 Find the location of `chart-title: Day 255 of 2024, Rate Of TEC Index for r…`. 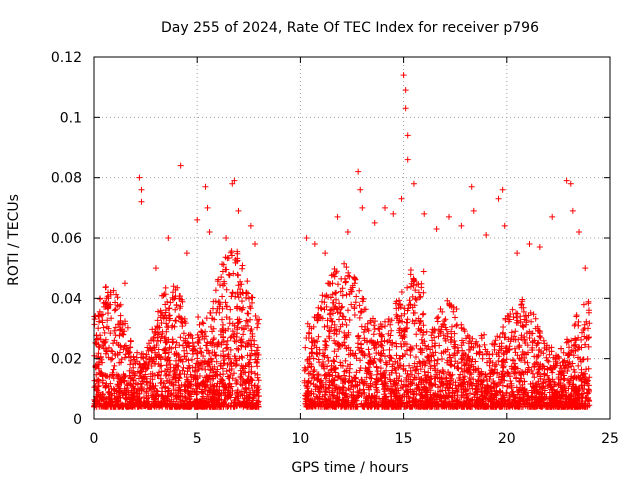

chart-title: Day 255 of 2024, Rate Of TEC Index for r… is located at coordinates (350, 28).